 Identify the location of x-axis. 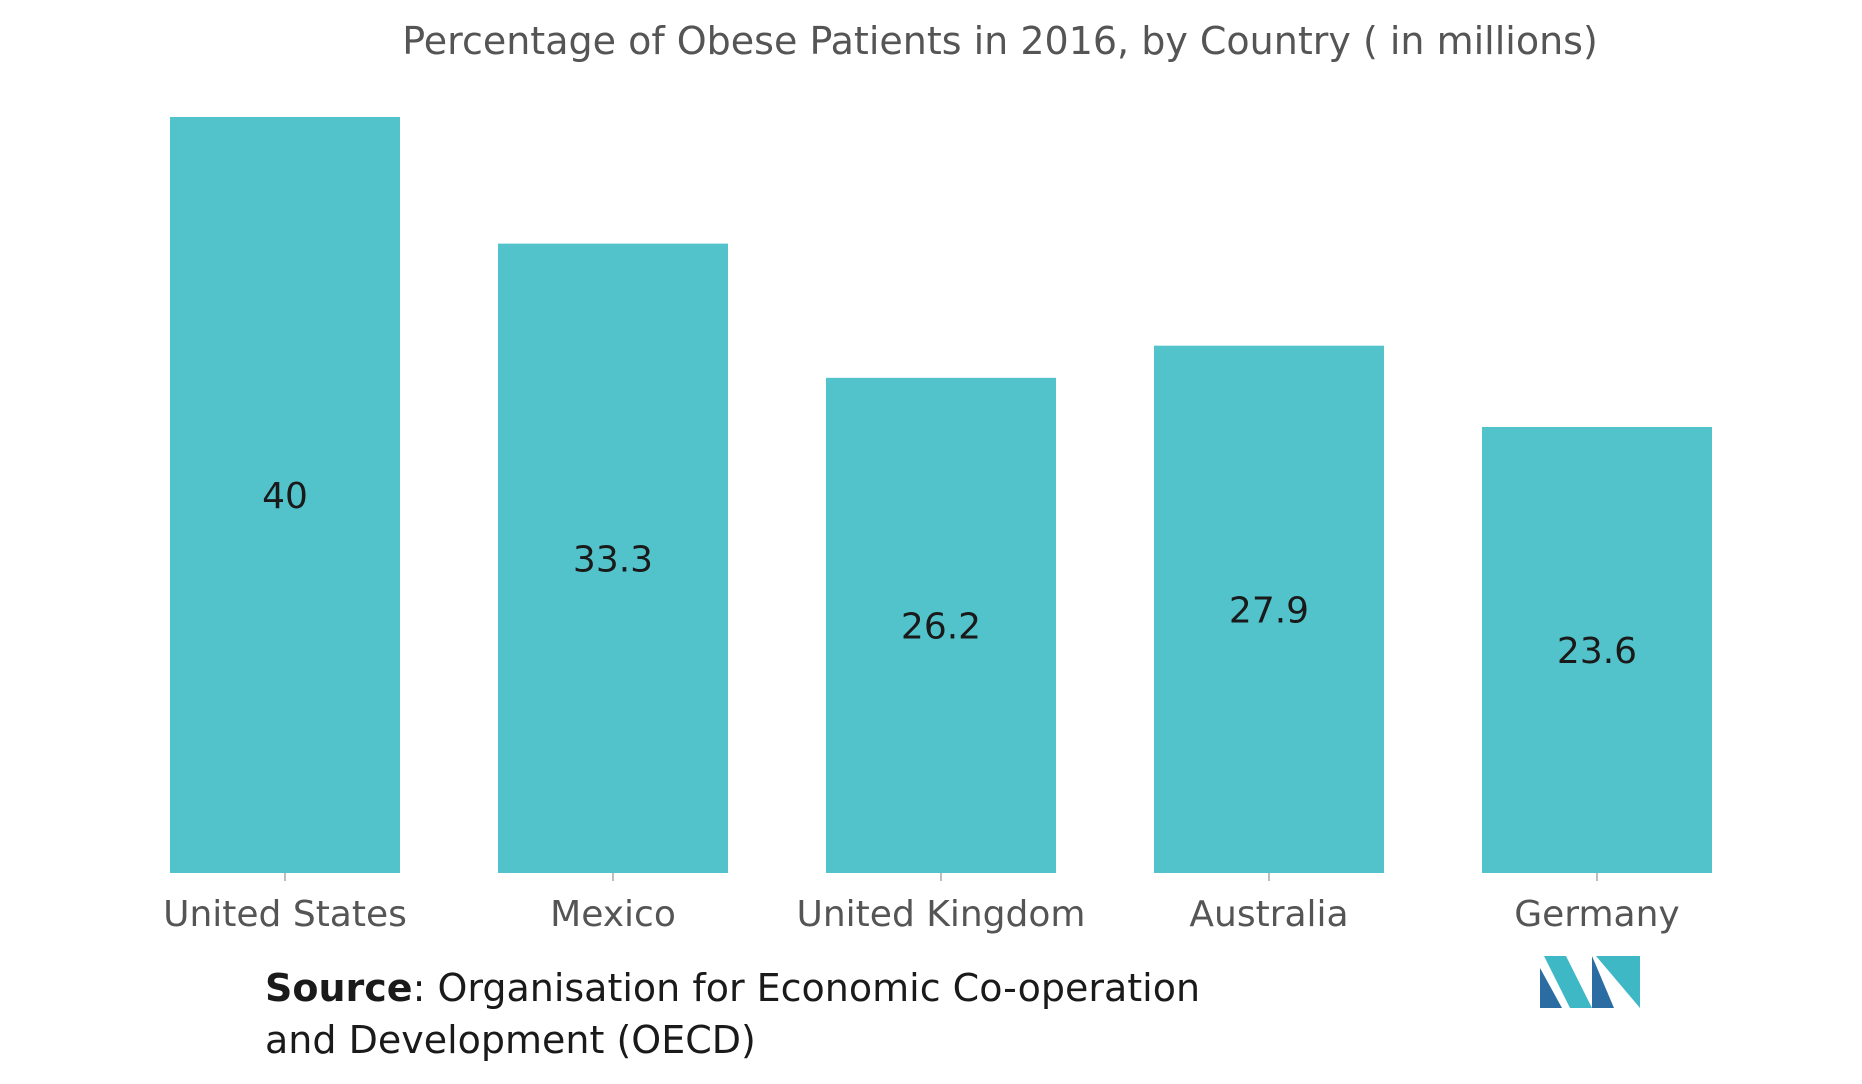
(941, 877).